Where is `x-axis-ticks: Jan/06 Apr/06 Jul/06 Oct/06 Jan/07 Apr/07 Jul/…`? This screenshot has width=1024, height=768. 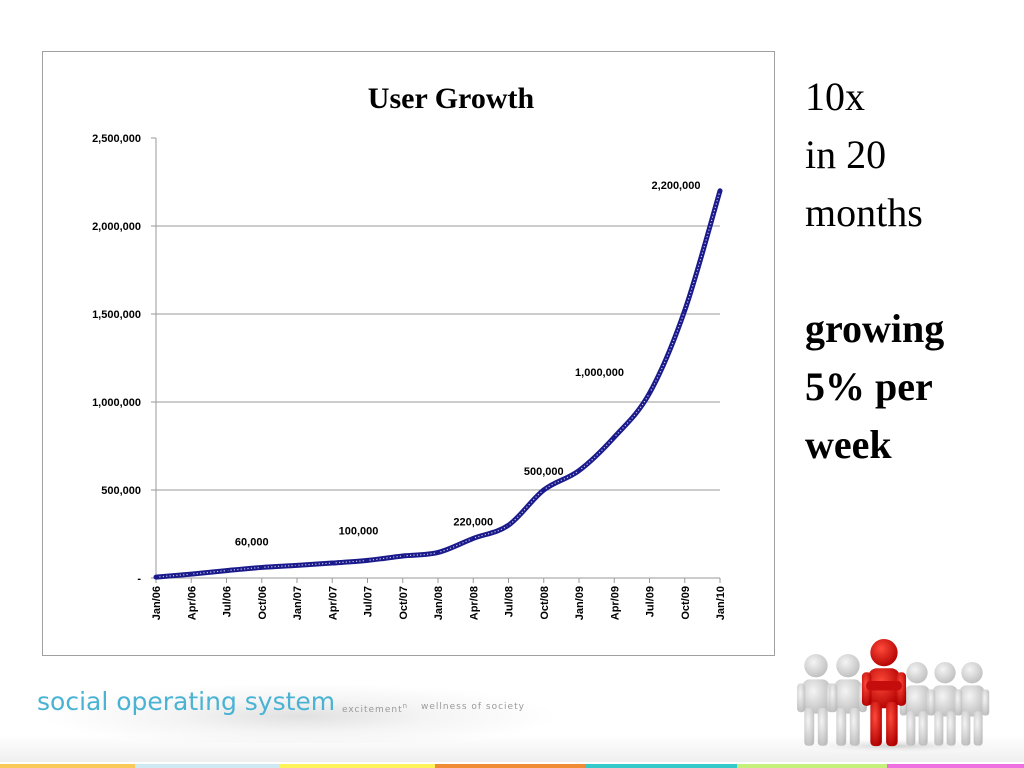 x-axis-ticks: Jan/06 Apr/06 Jul/06 Oct/06 Jan/07 Apr/07 Jul/… is located at coordinates (439, 599).